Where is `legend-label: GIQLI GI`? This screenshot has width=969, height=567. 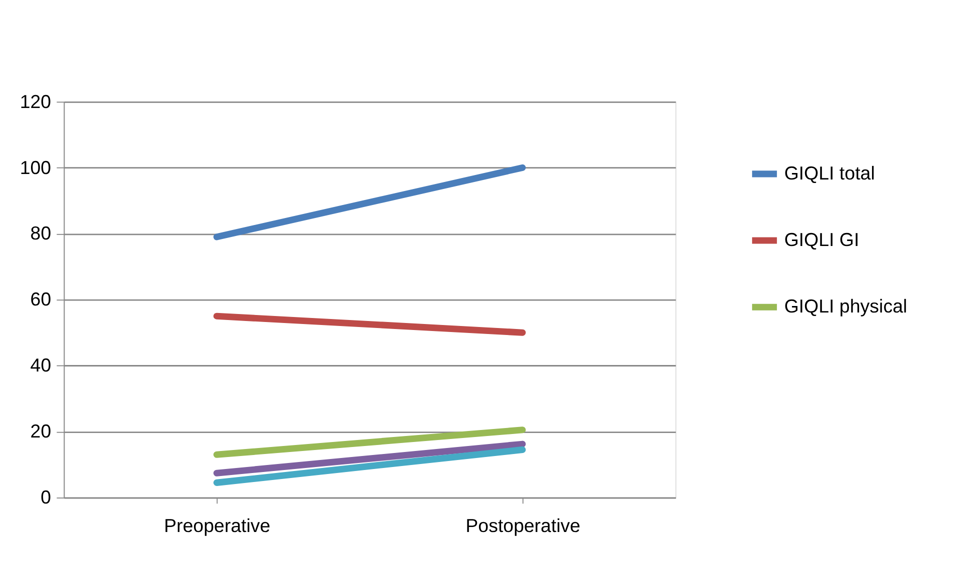 legend-label: GIQLI GI is located at coordinates (822, 239).